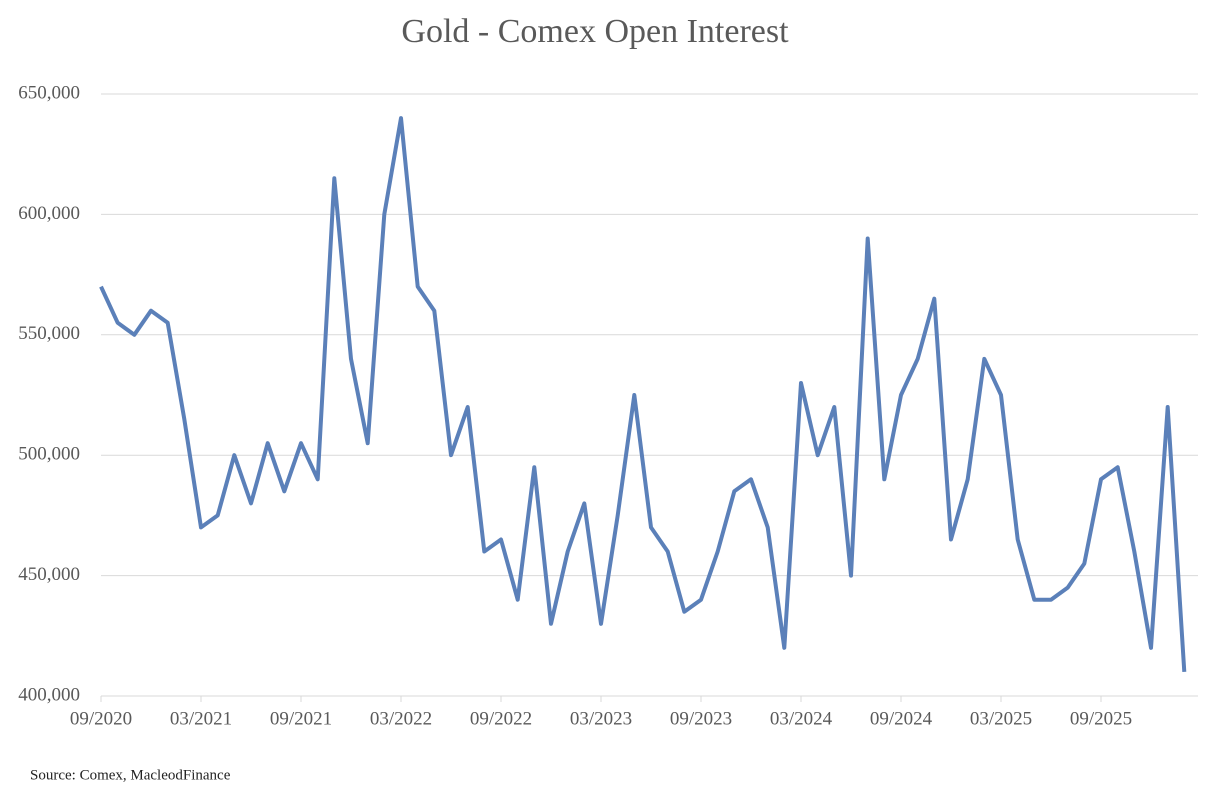  I want to click on x-tick-label: 03/2025, so click(1001, 718).